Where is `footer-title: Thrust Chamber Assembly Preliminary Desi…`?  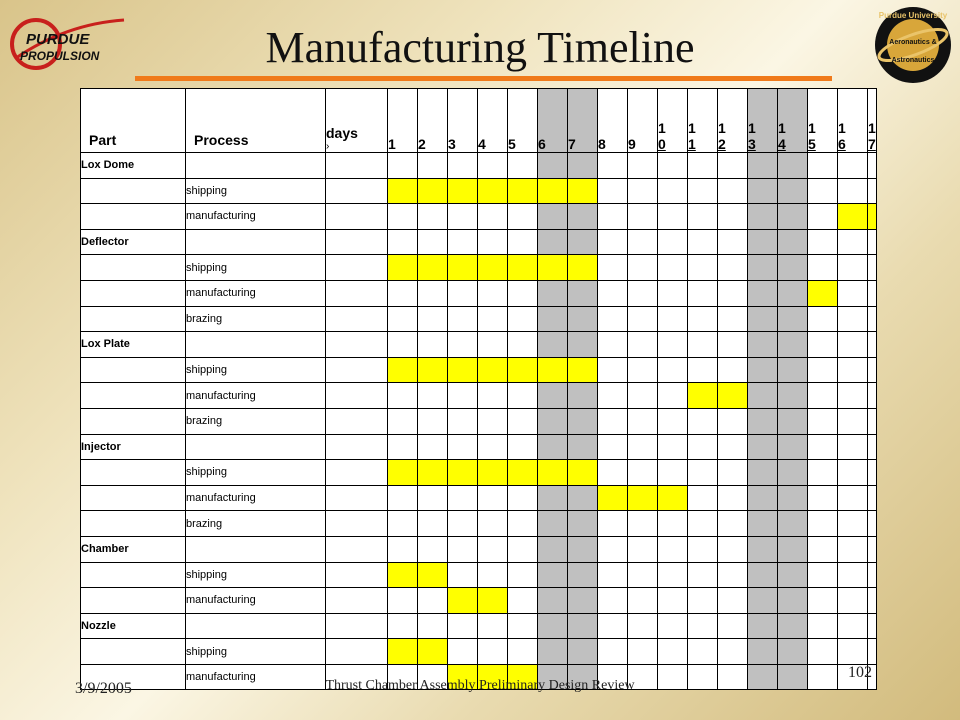 footer-title: Thrust Chamber Assembly Preliminary Desi… is located at coordinates (480, 685).